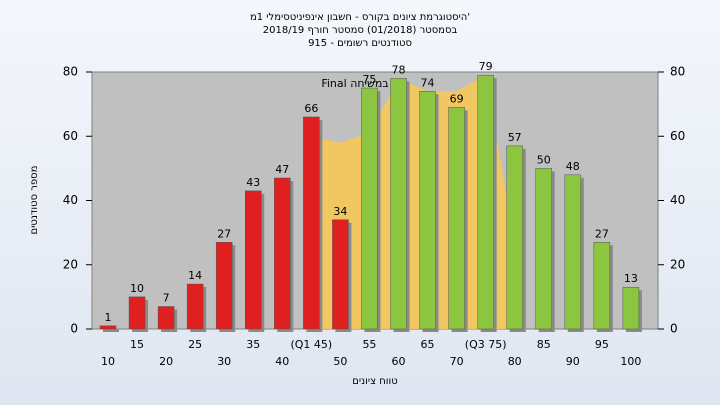  Describe the element at coordinates (674, 329) in the screenshot. I see `y2-tick-label: 0` at that location.